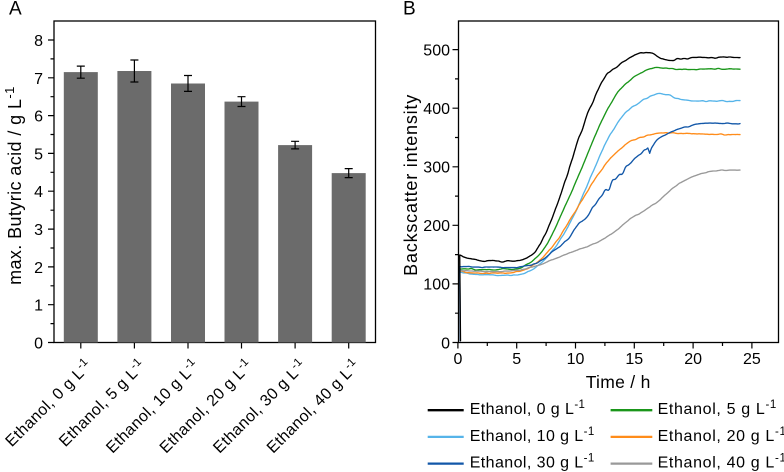 This screenshot has width=784, height=472. What do you see at coordinates (409, 10) in the screenshot?
I see `svg-text: B` at bounding box center [409, 10].